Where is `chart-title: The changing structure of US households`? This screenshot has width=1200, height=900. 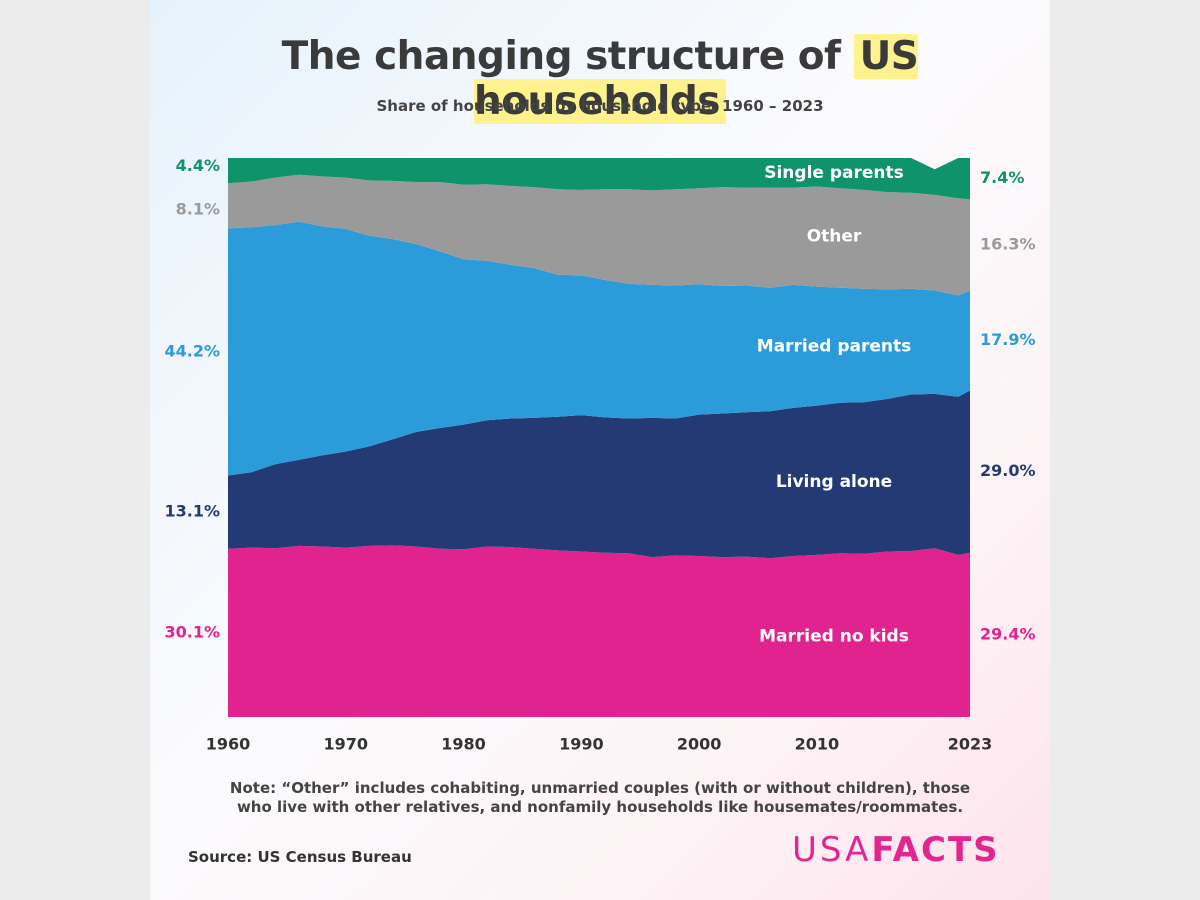
chart-title: The changing structure of US households is located at coordinates (600, 79).